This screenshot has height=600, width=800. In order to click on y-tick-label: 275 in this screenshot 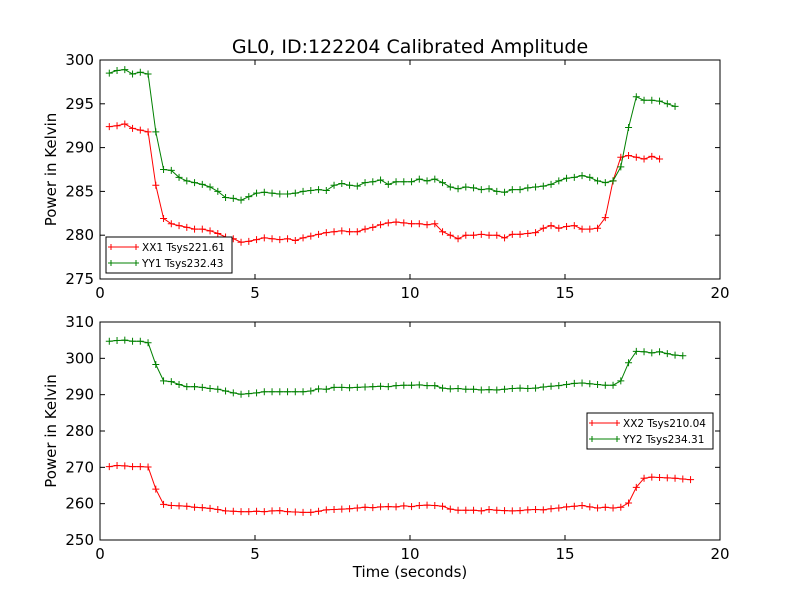, I will do `click(79, 279)`.